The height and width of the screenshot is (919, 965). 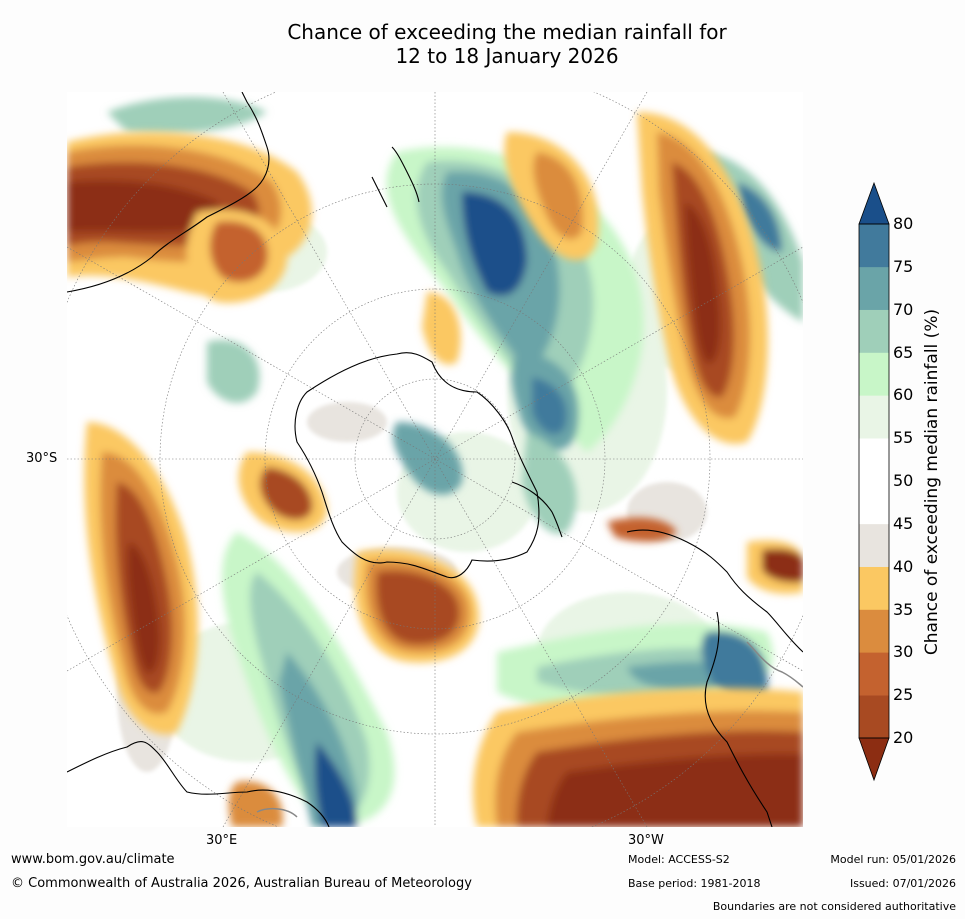 I want to click on longitude-label-30e: 30°E, so click(x=222, y=840).